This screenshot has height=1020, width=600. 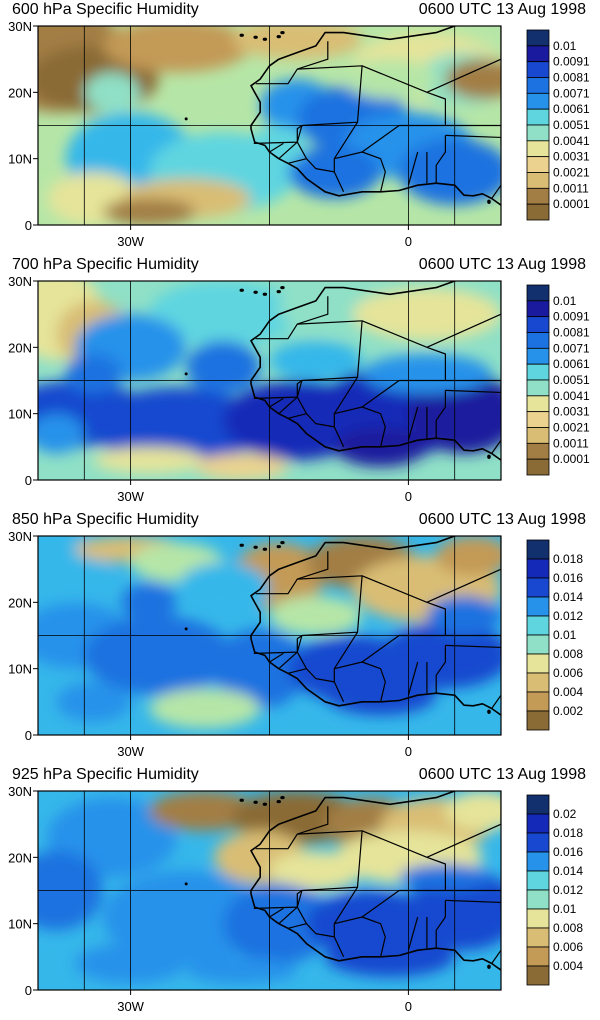 What do you see at coordinates (568, 559) in the screenshot?
I see `colorbar-label: 0.018` at bounding box center [568, 559].